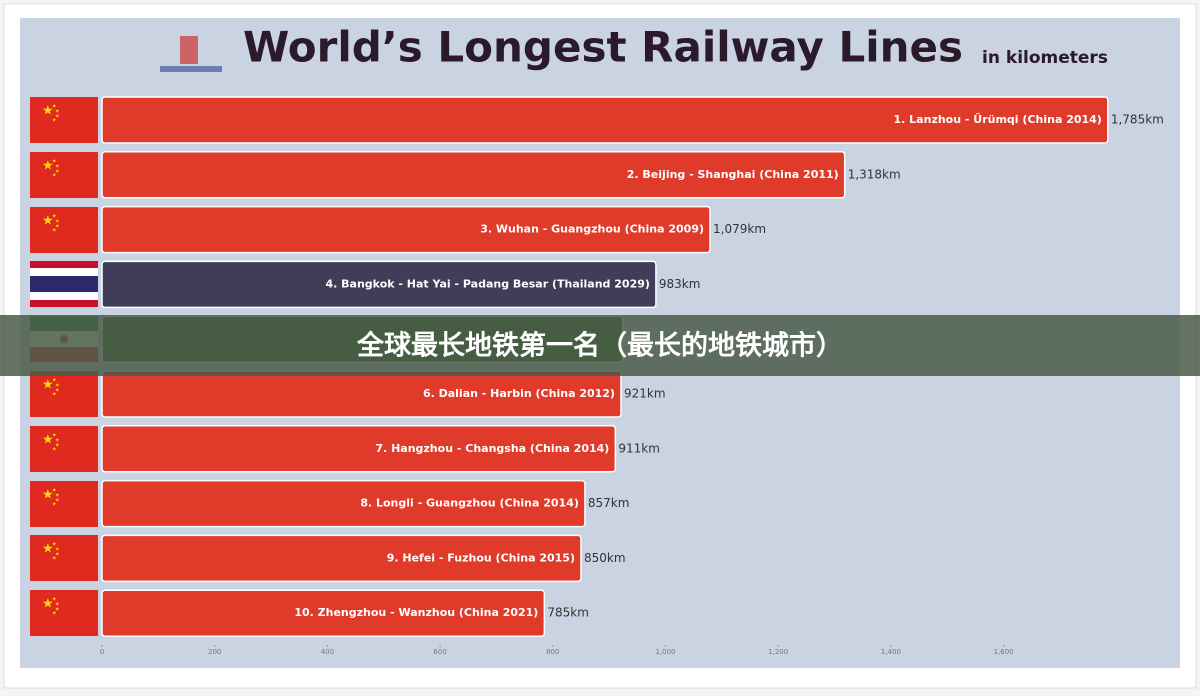 This screenshot has width=1200, height=696. What do you see at coordinates (102, 652) in the screenshot?
I see `x-tick-label: 0` at bounding box center [102, 652].